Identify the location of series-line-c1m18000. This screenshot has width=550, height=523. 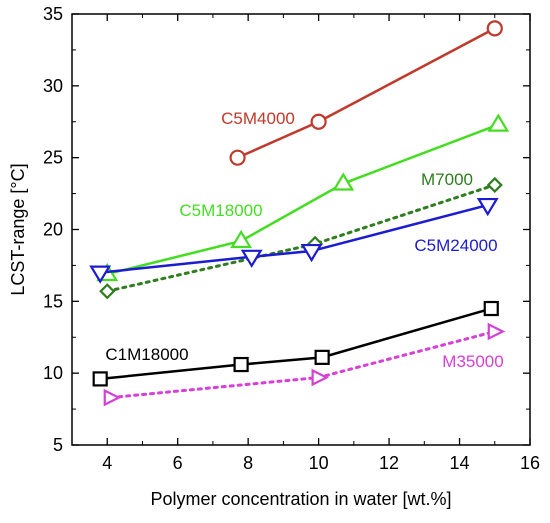
(296, 344).